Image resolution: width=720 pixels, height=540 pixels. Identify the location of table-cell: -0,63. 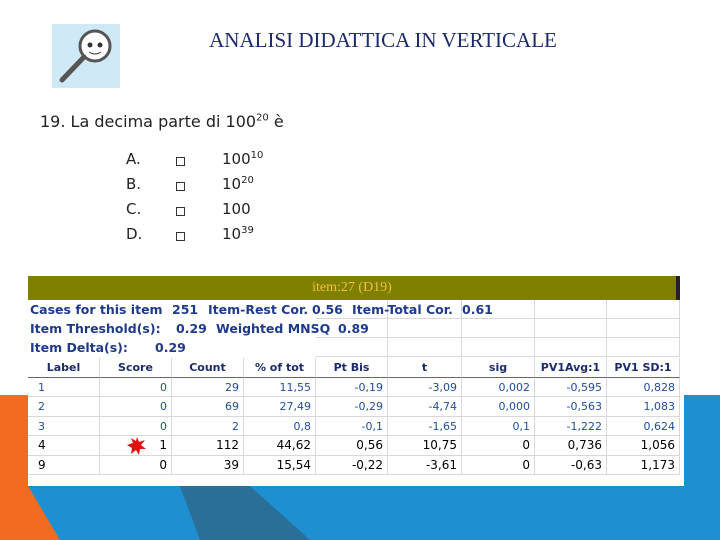
(571, 465).